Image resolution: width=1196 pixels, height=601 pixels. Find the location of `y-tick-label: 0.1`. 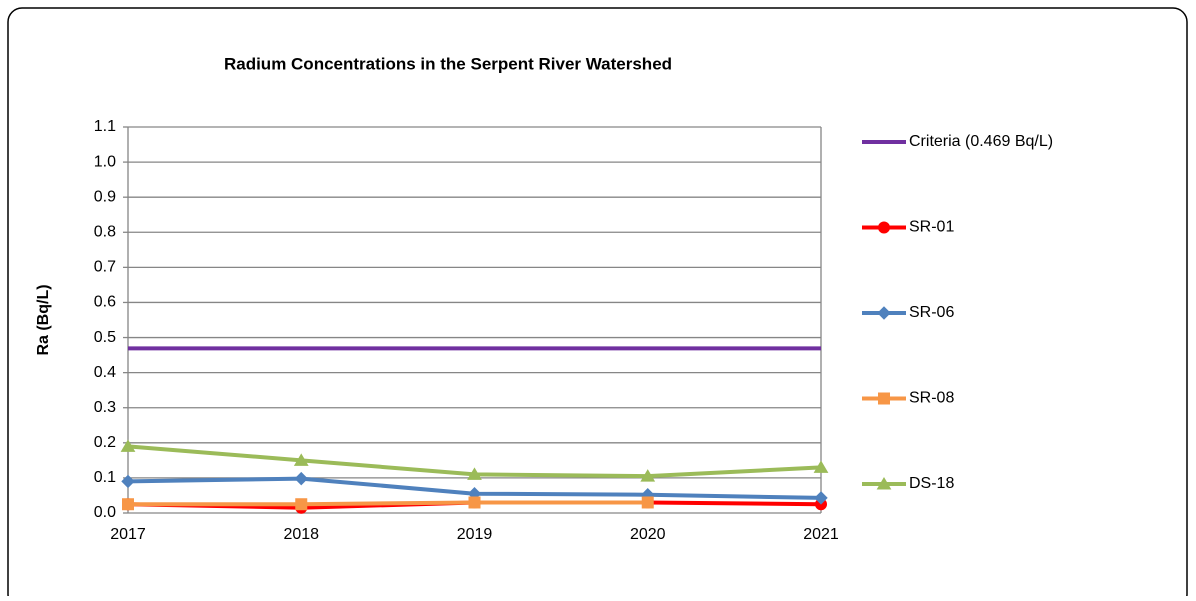

y-tick-label: 0.1 is located at coordinates (105, 477).